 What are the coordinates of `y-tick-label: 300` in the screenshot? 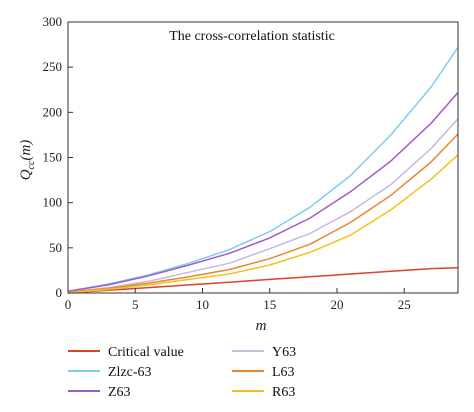 It's located at (53, 21).